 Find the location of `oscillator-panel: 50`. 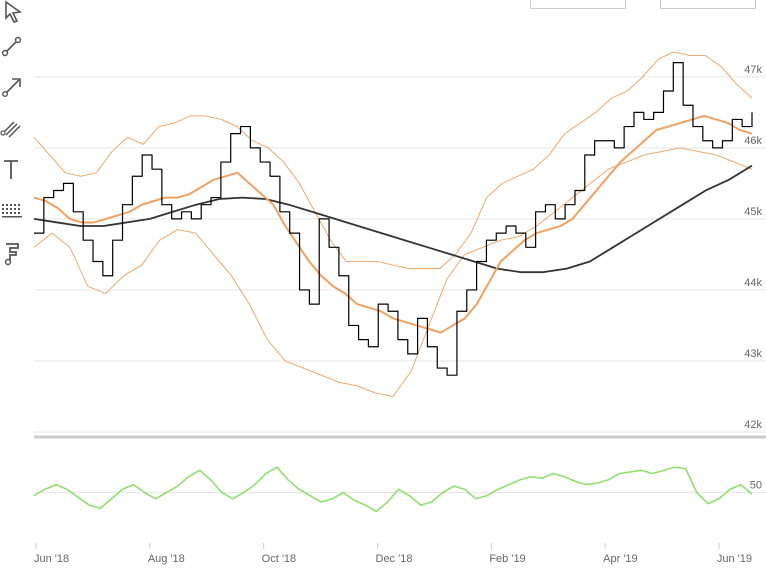

oscillator-panel: 50 is located at coordinates (399, 489).